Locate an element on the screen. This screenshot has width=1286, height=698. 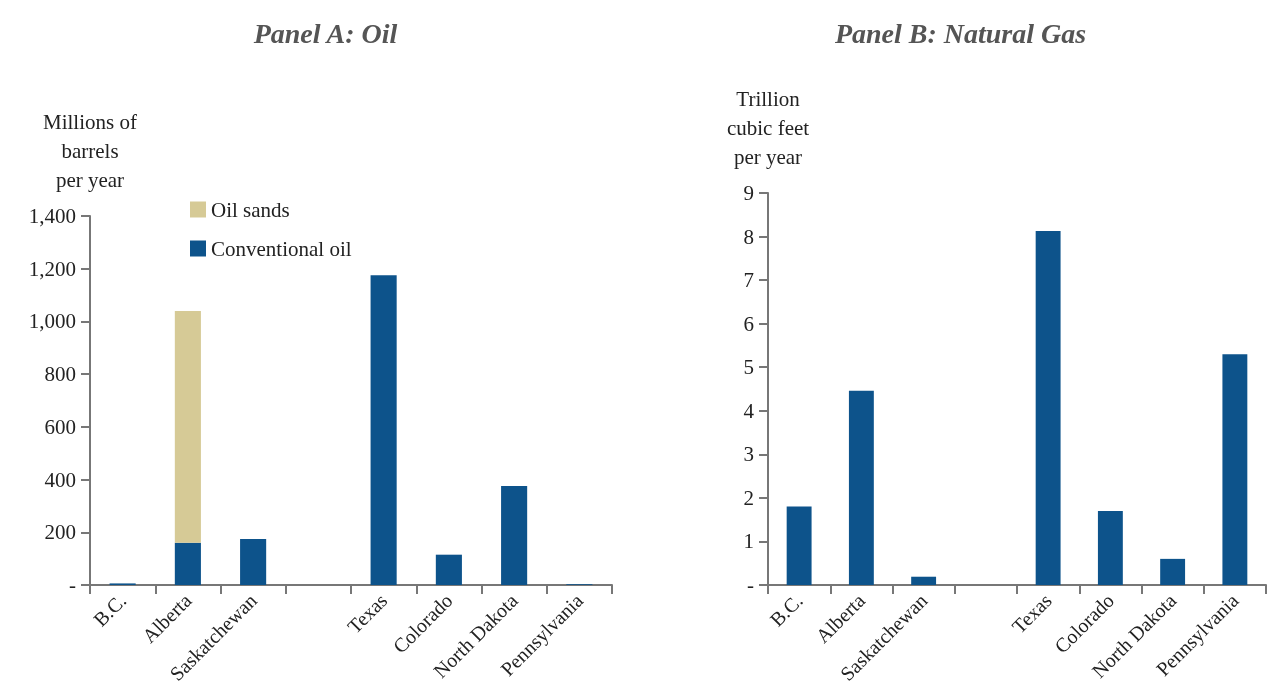
legend-label: Conventional oil is located at coordinates (281, 248).